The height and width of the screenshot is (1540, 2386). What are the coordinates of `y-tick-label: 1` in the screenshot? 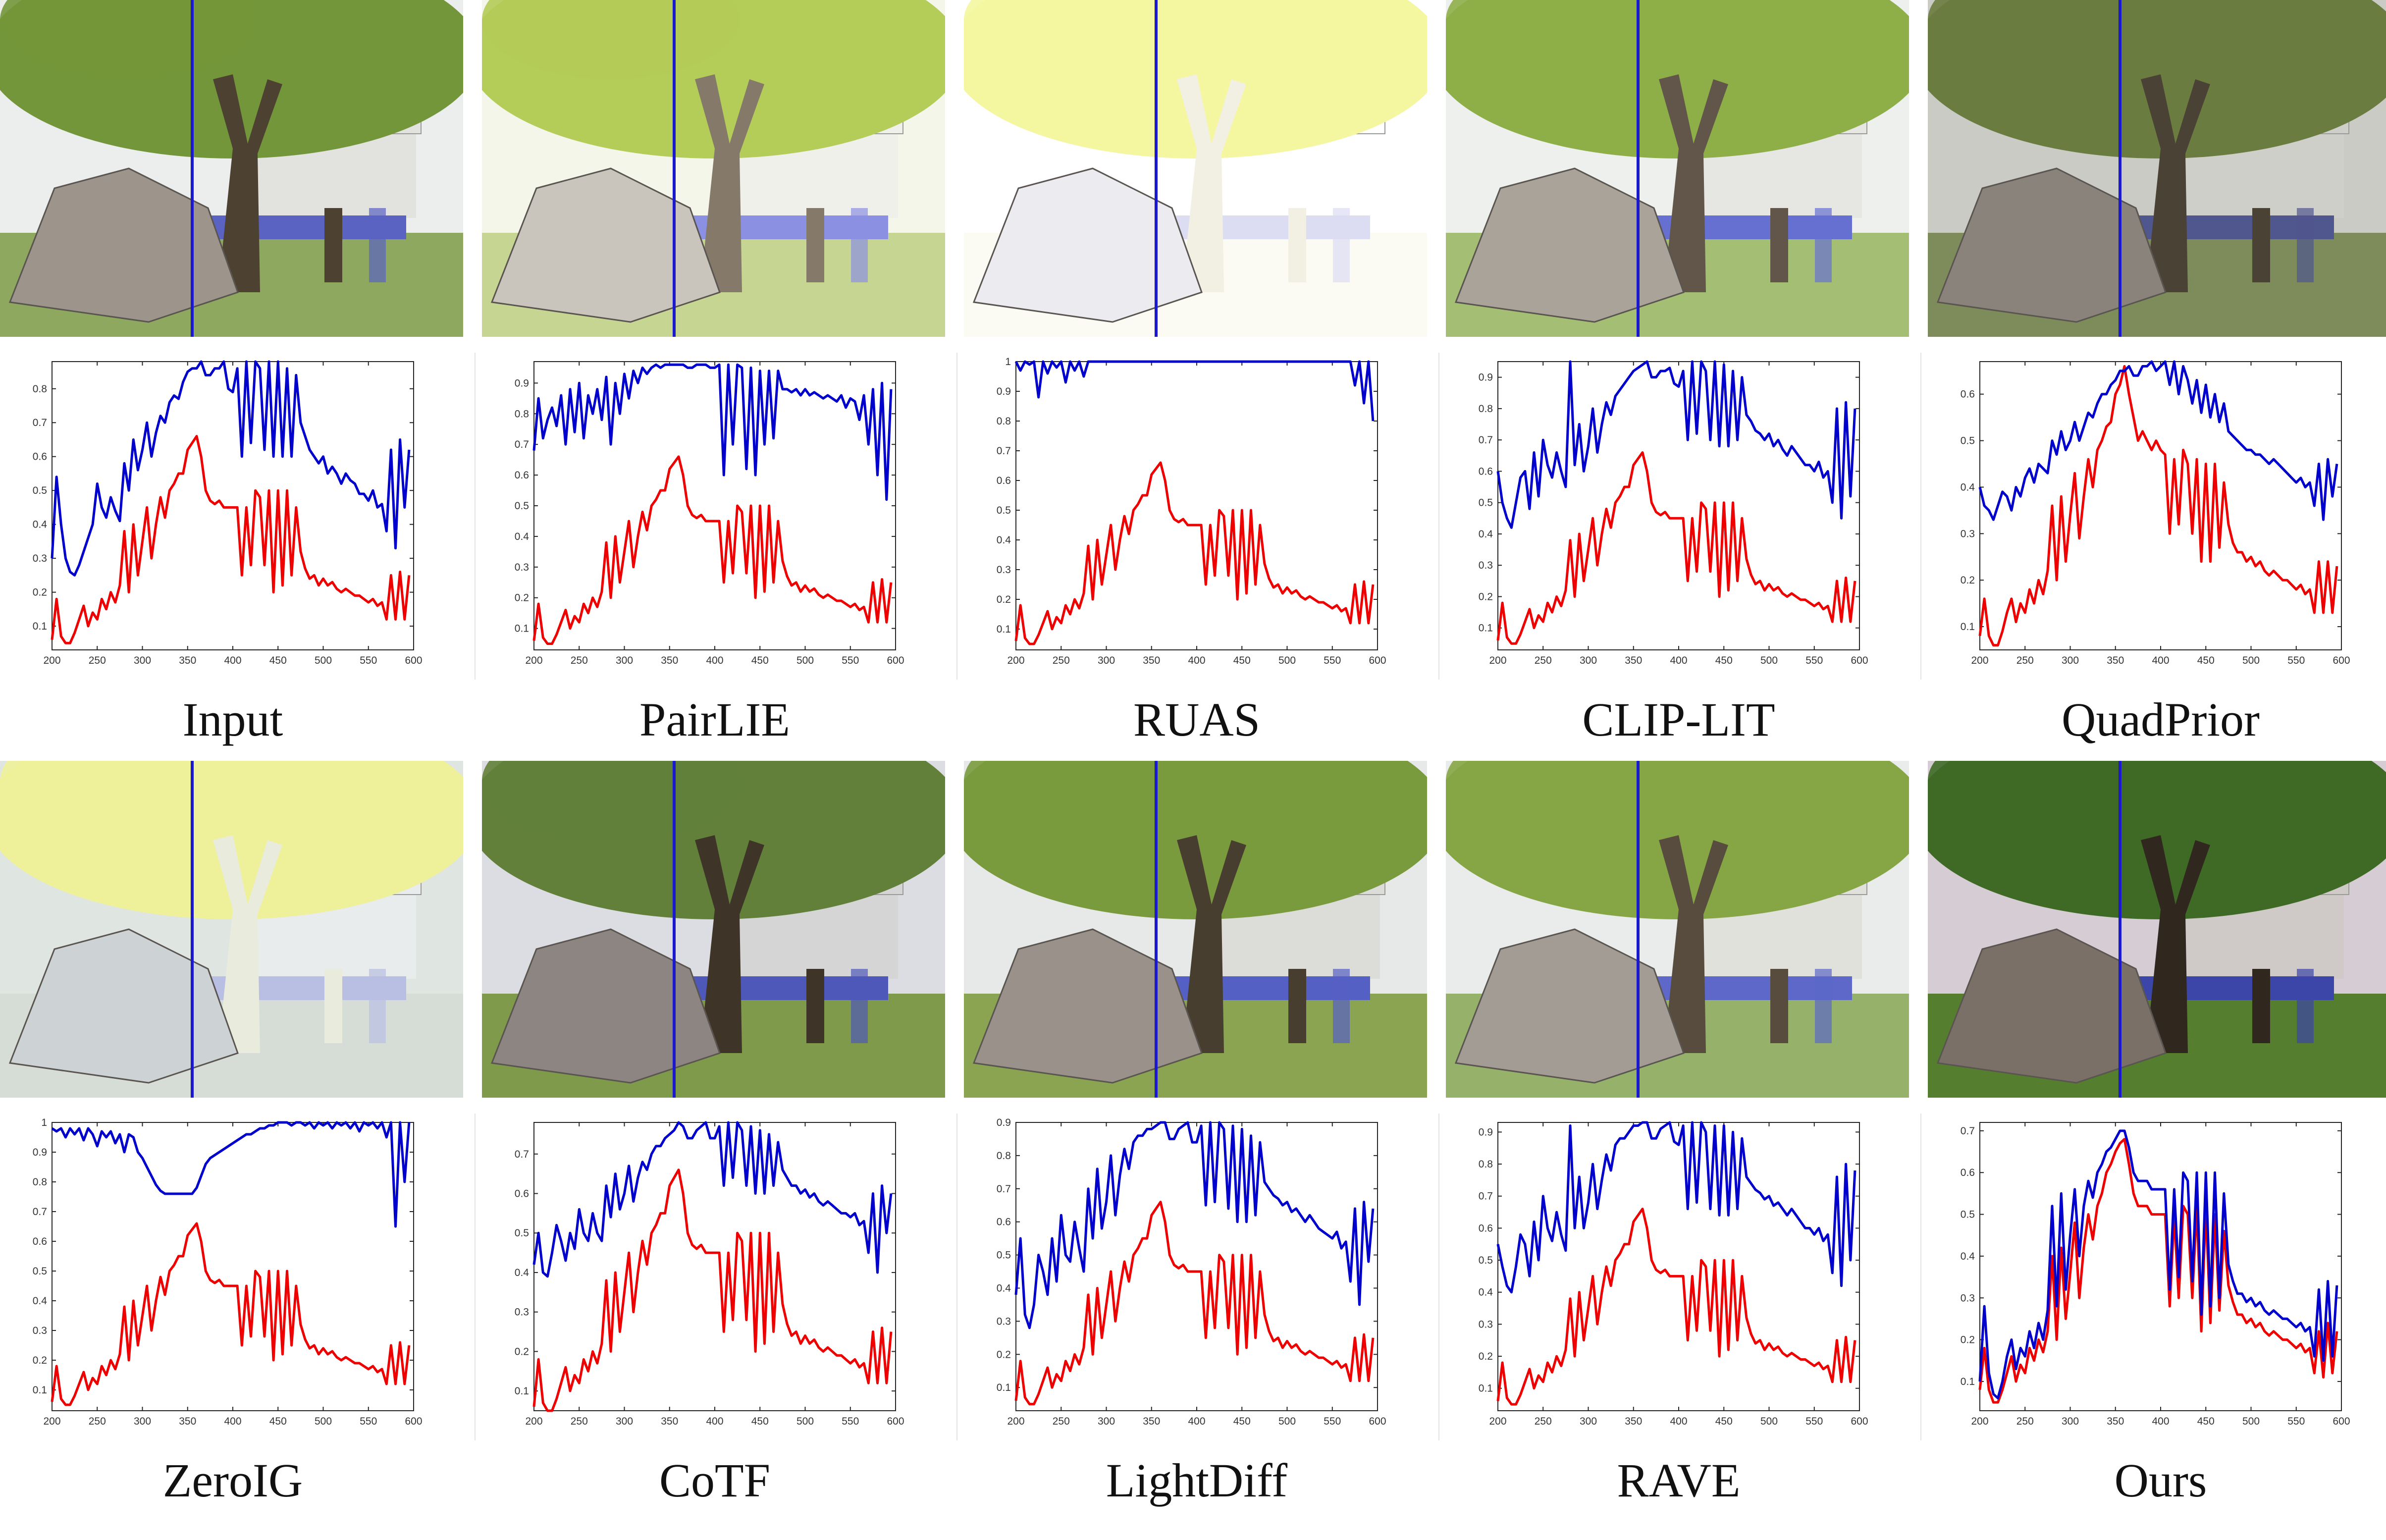 It's located at (1008, 362).